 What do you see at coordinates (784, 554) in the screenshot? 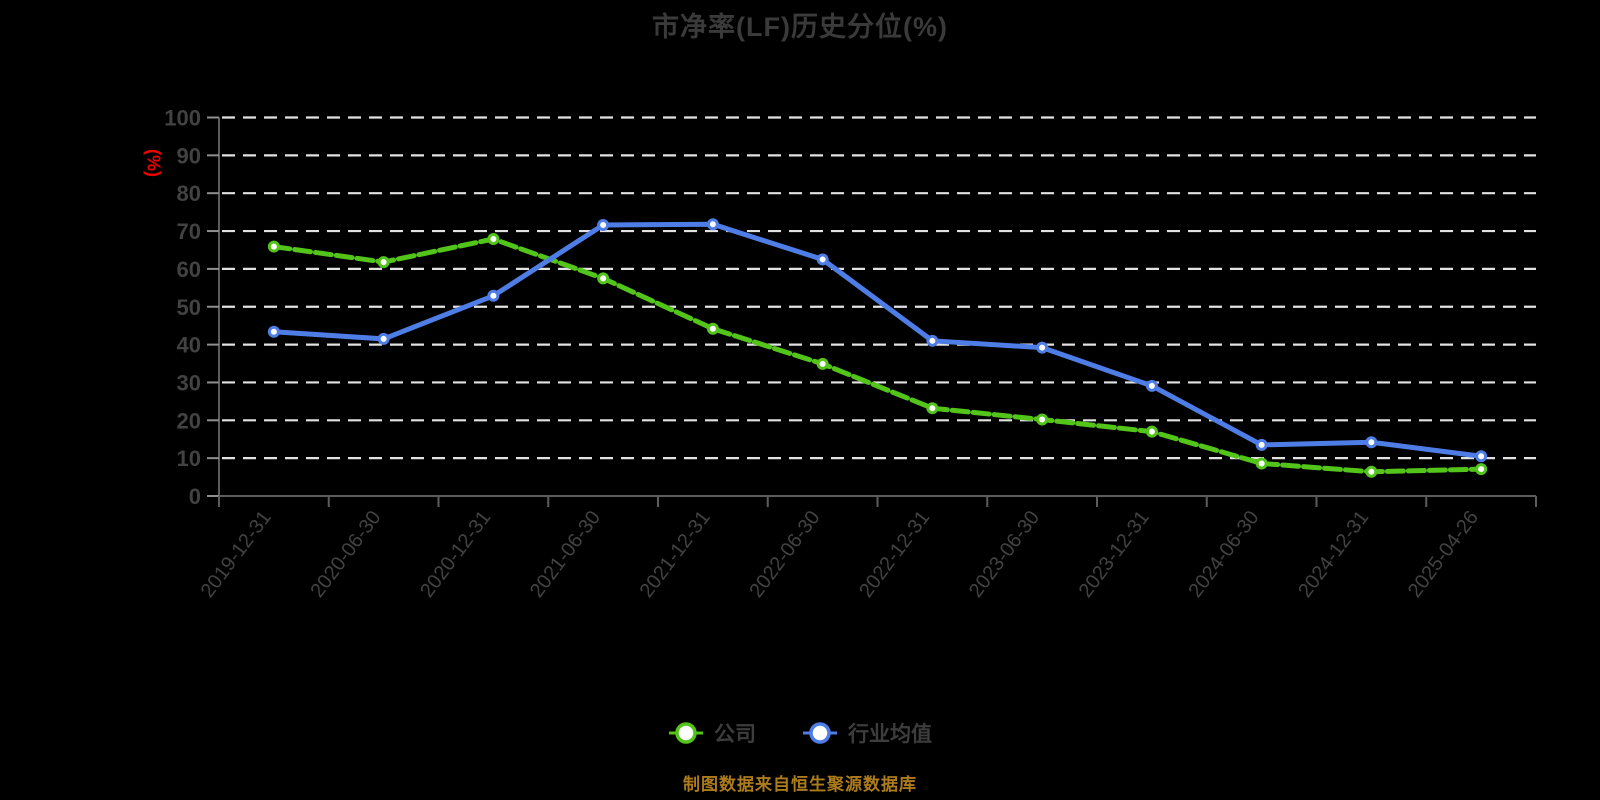
I see `x-axis-tick-label: 2022-06-30` at bounding box center [784, 554].